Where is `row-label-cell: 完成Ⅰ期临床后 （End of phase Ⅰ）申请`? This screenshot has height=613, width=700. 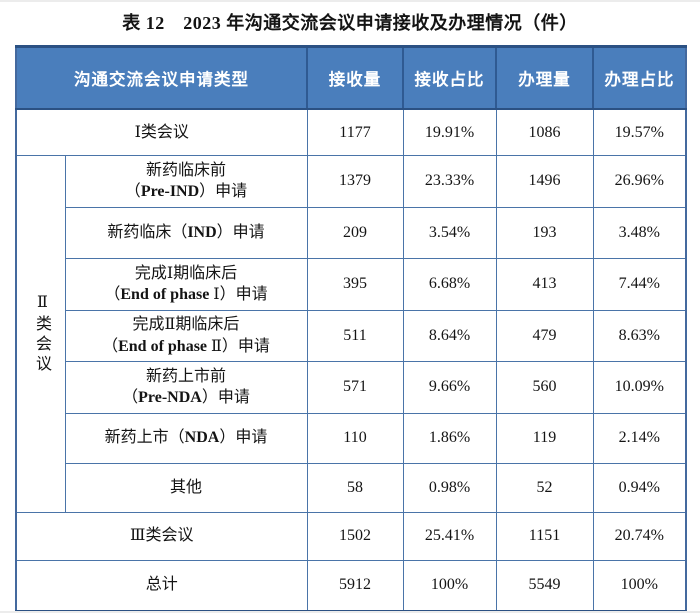
row-label-cell: 完成Ⅰ期临床后 （End of phase Ⅰ）申请 is located at coordinates (186, 284).